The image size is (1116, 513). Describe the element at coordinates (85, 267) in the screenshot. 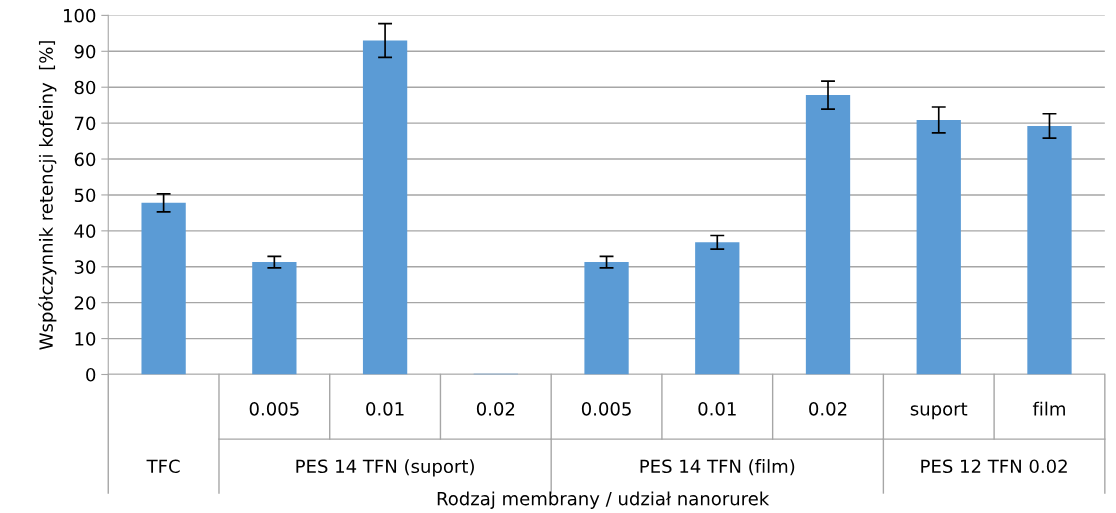

I see `y-tick-label: 30` at that location.